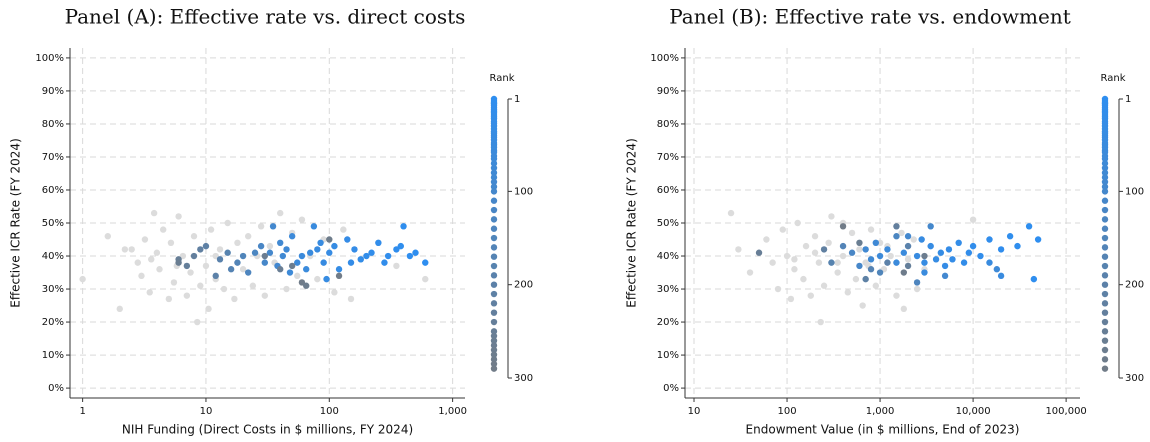 The image size is (1150, 442). Describe the element at coordinates (329, 411) in the screenshot. I see `x-tick-label: 100` at that location.